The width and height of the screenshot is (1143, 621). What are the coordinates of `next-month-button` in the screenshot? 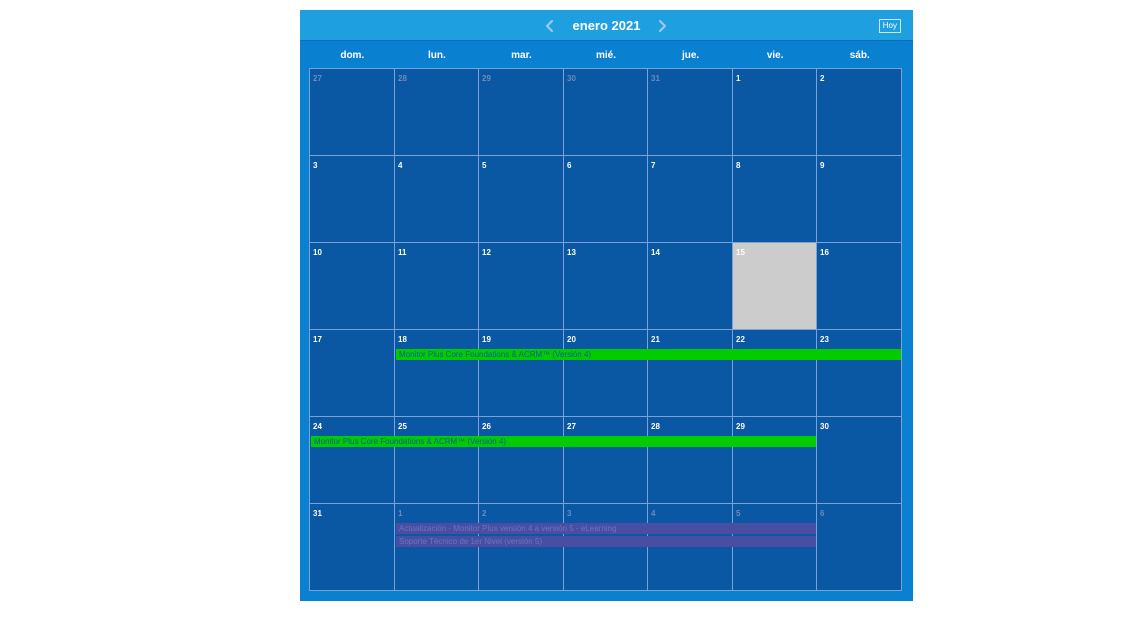 It's located at (662, 26).